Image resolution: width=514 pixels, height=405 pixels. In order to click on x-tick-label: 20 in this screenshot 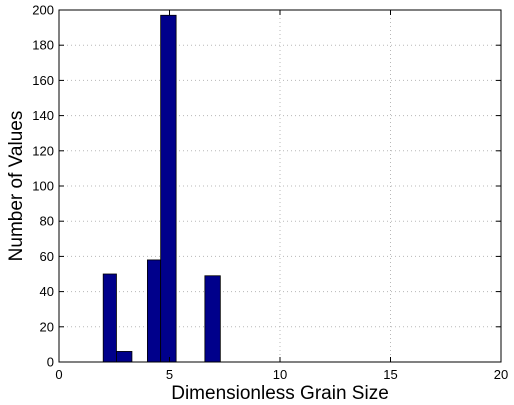, I will do `click(501, 374)`.